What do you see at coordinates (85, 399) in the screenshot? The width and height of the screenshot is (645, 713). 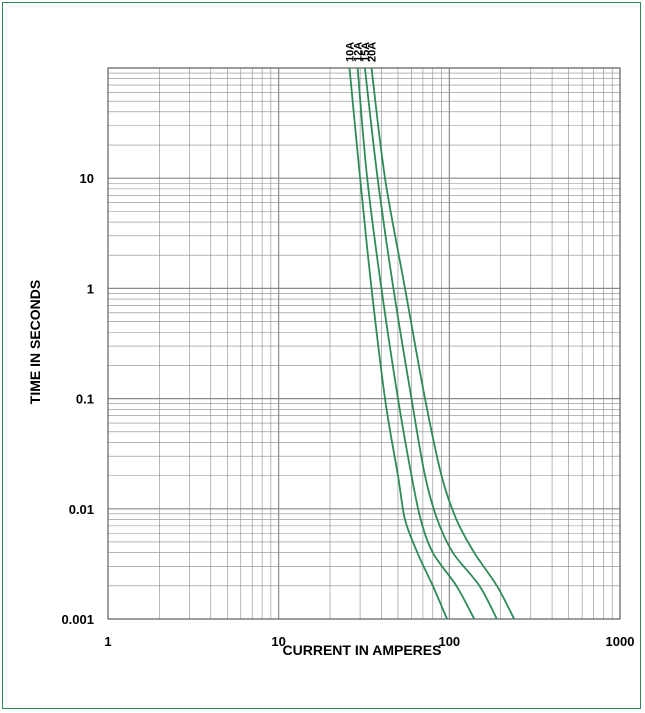 I see `y-tick-label: 0.1` at bounding box center [85, 399].